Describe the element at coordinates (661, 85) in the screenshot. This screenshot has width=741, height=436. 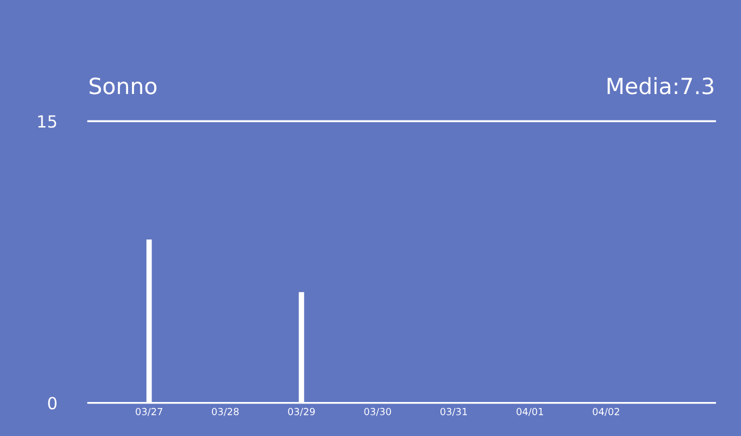
I see `text: Media:7.3` at that location.